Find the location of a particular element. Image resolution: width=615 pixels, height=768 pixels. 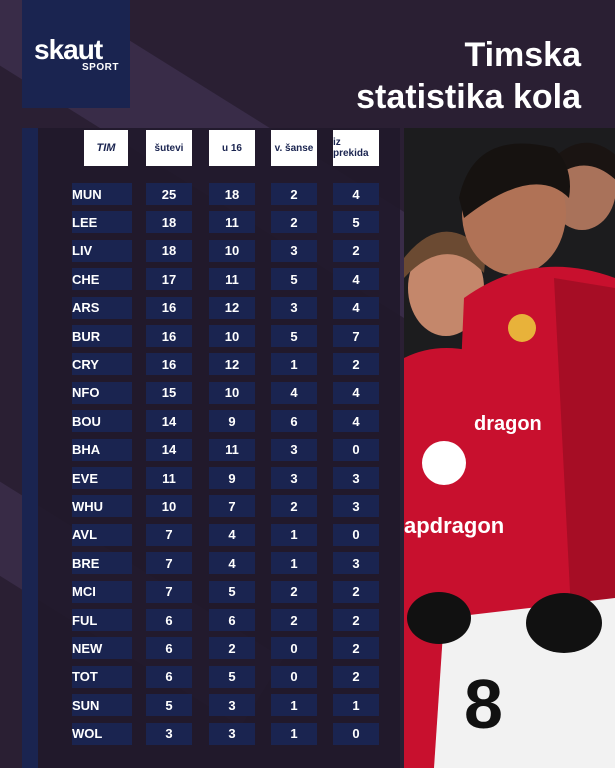

table-row: CHE 17 11 5 4 is located at coordinates (200, 279).